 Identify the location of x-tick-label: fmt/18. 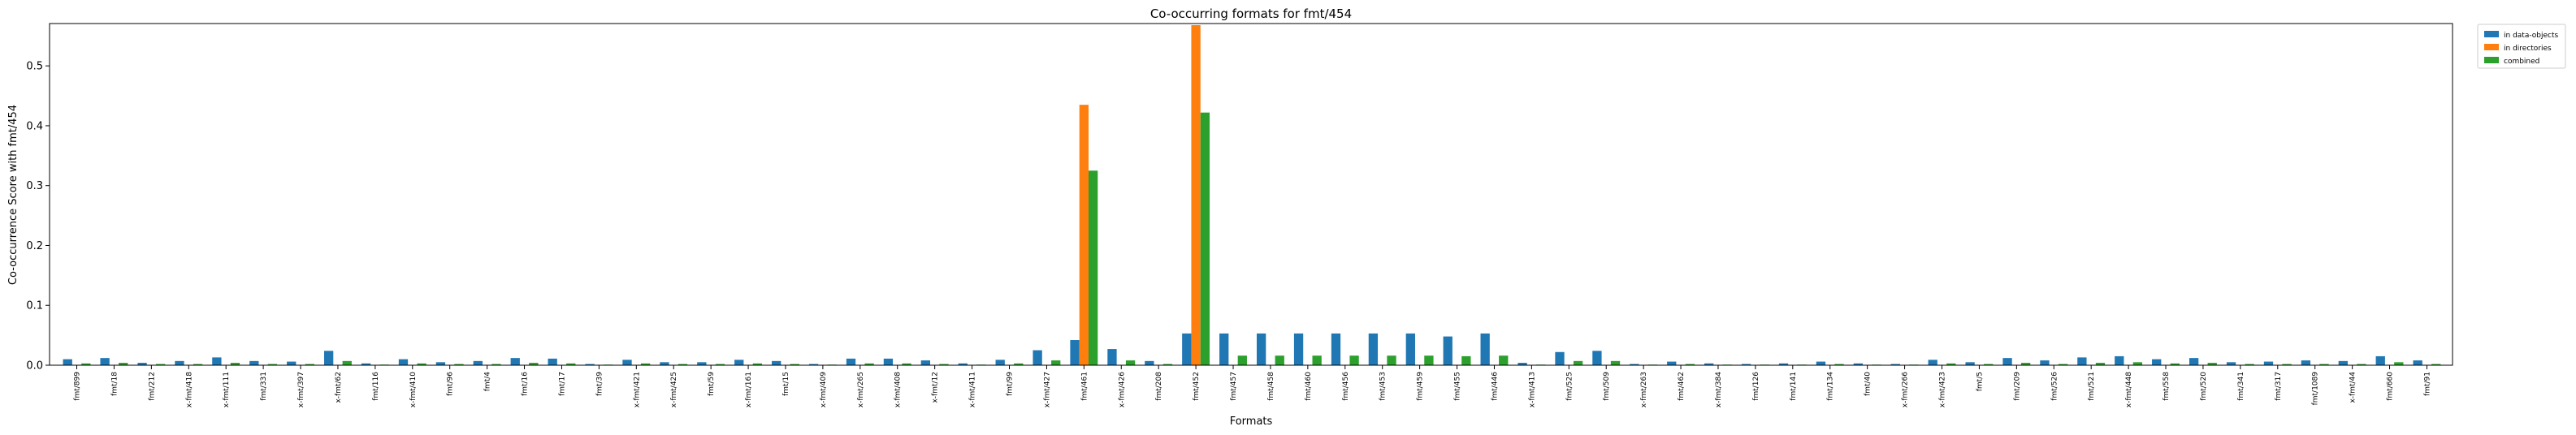
(114, 384).